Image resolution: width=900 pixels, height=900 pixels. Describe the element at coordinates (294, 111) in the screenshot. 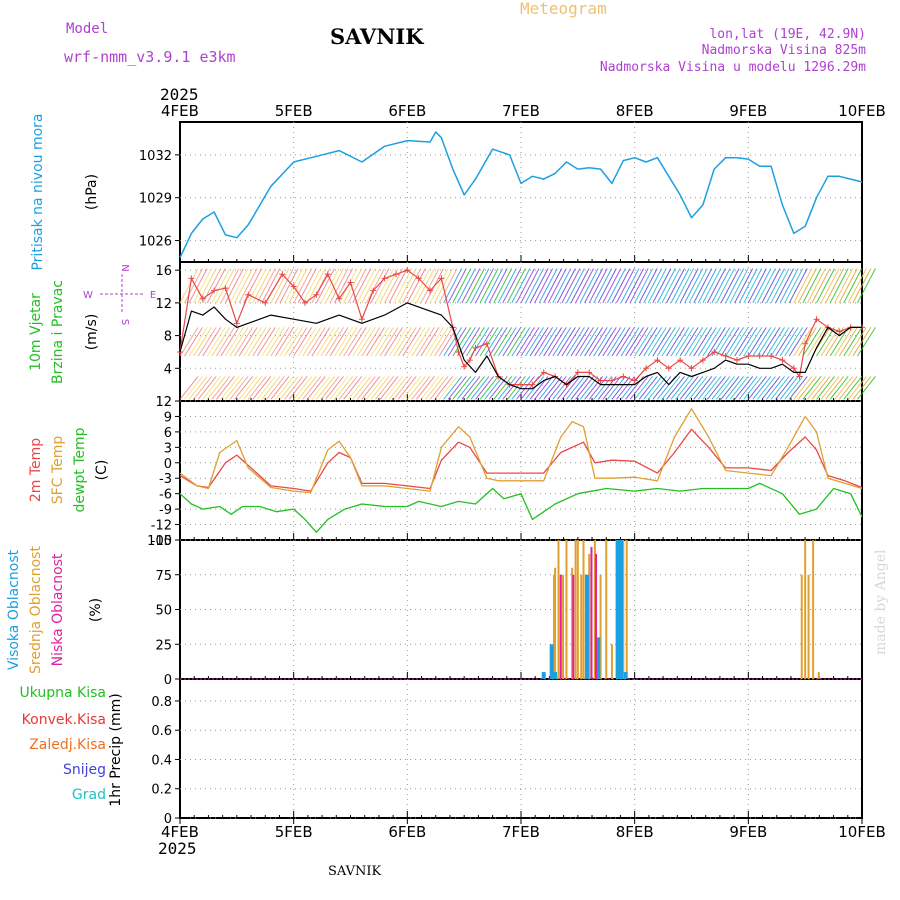

I see `x-label-top: 5FEB` at that location.